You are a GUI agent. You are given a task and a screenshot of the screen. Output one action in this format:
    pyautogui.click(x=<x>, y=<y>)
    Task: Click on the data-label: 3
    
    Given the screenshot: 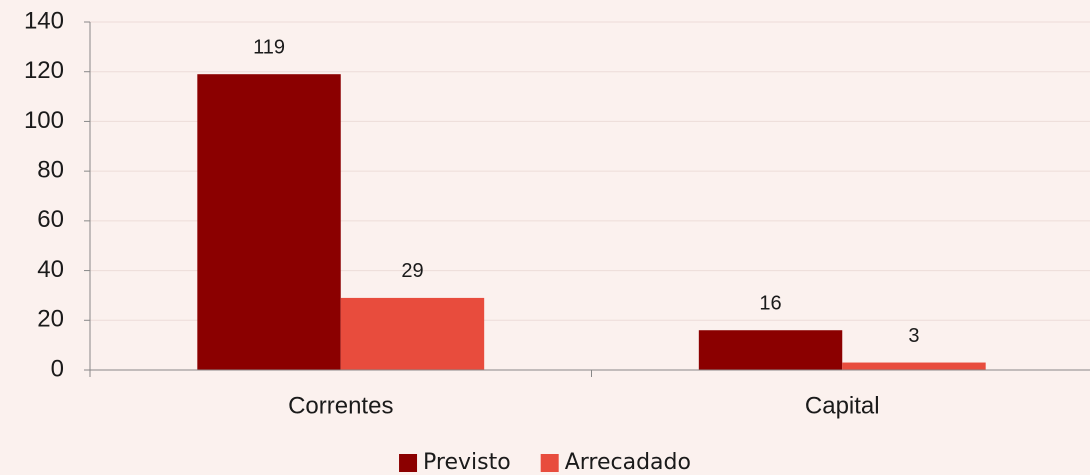 What is the action you would take?
    pyautogui.click(x=913, y=336)
    